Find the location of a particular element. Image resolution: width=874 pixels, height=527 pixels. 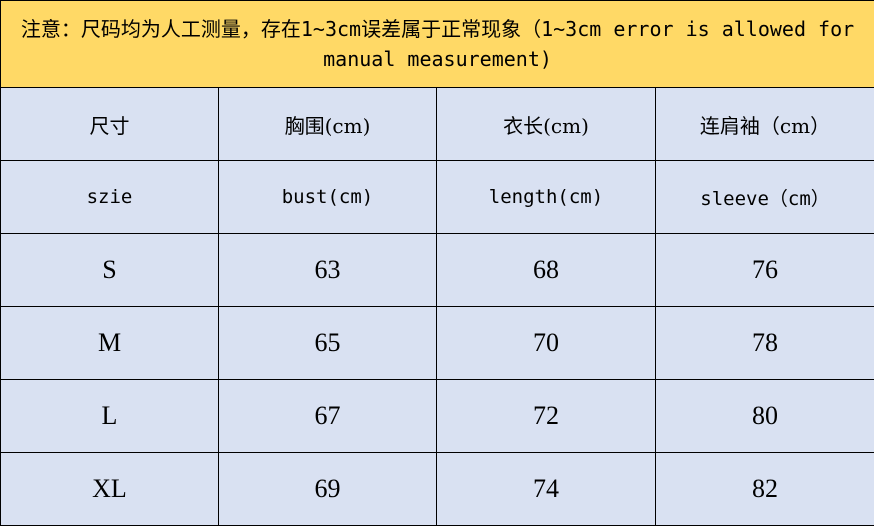

sleeve-cell: 80 is located at coordinates (764, 416).